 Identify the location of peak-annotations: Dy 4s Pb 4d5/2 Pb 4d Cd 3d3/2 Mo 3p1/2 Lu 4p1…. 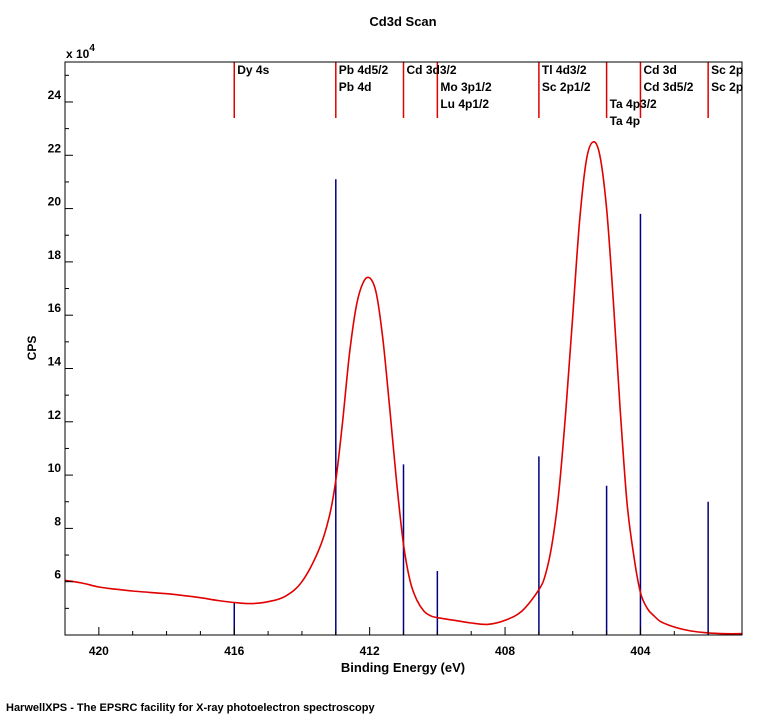
(490, 95).